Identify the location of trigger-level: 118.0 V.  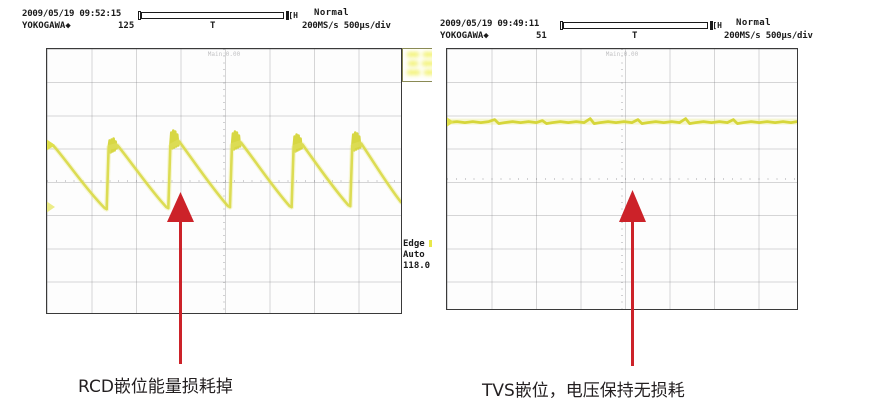
(422, 266).